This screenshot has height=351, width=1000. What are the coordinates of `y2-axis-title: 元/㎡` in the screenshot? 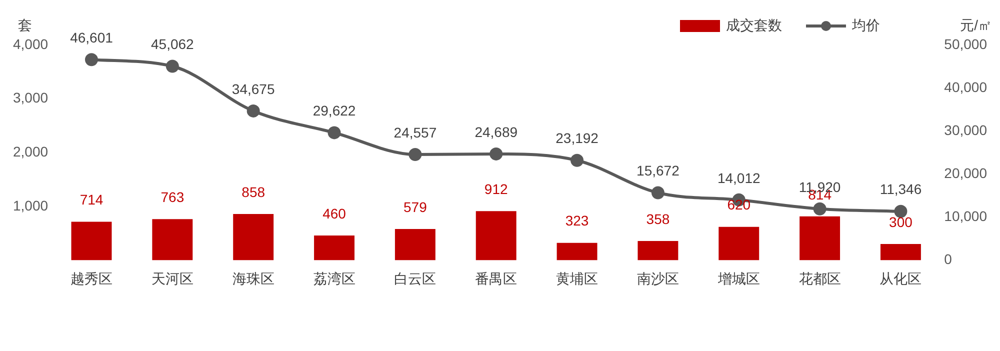 It's located at (976, 24).